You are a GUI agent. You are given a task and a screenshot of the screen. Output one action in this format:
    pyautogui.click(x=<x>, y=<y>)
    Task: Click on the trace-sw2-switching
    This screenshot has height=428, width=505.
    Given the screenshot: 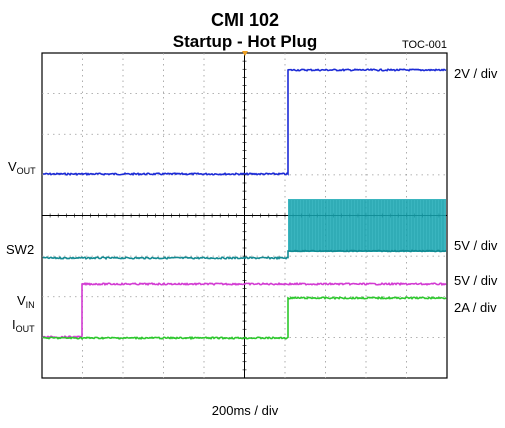 What is the action you would take?
    pyautogui.click(x=367, y=225)
    